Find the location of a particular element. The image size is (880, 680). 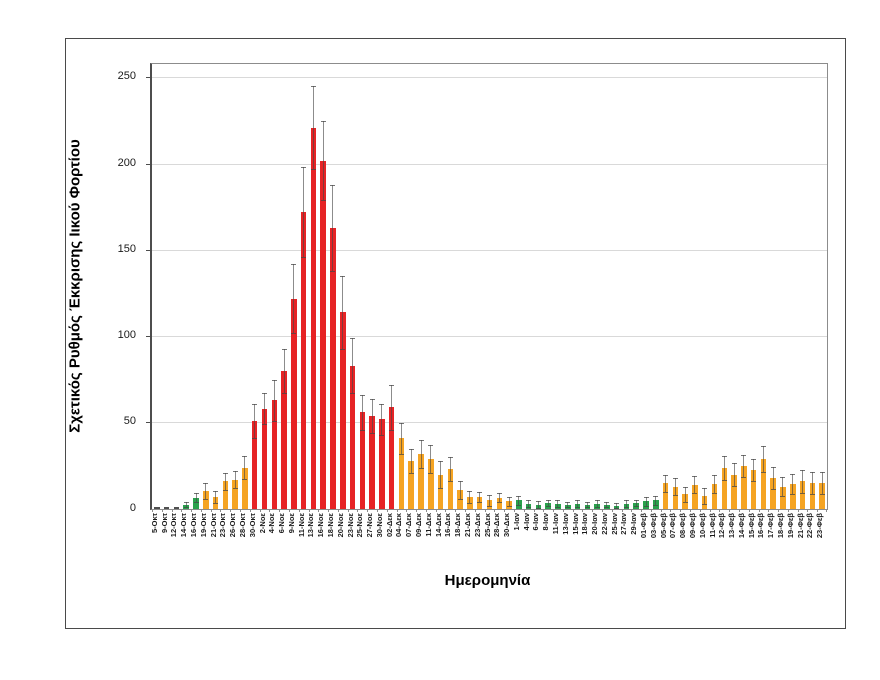

x-tick-label: 17-Φεβ is located at coordinates (771, 526).